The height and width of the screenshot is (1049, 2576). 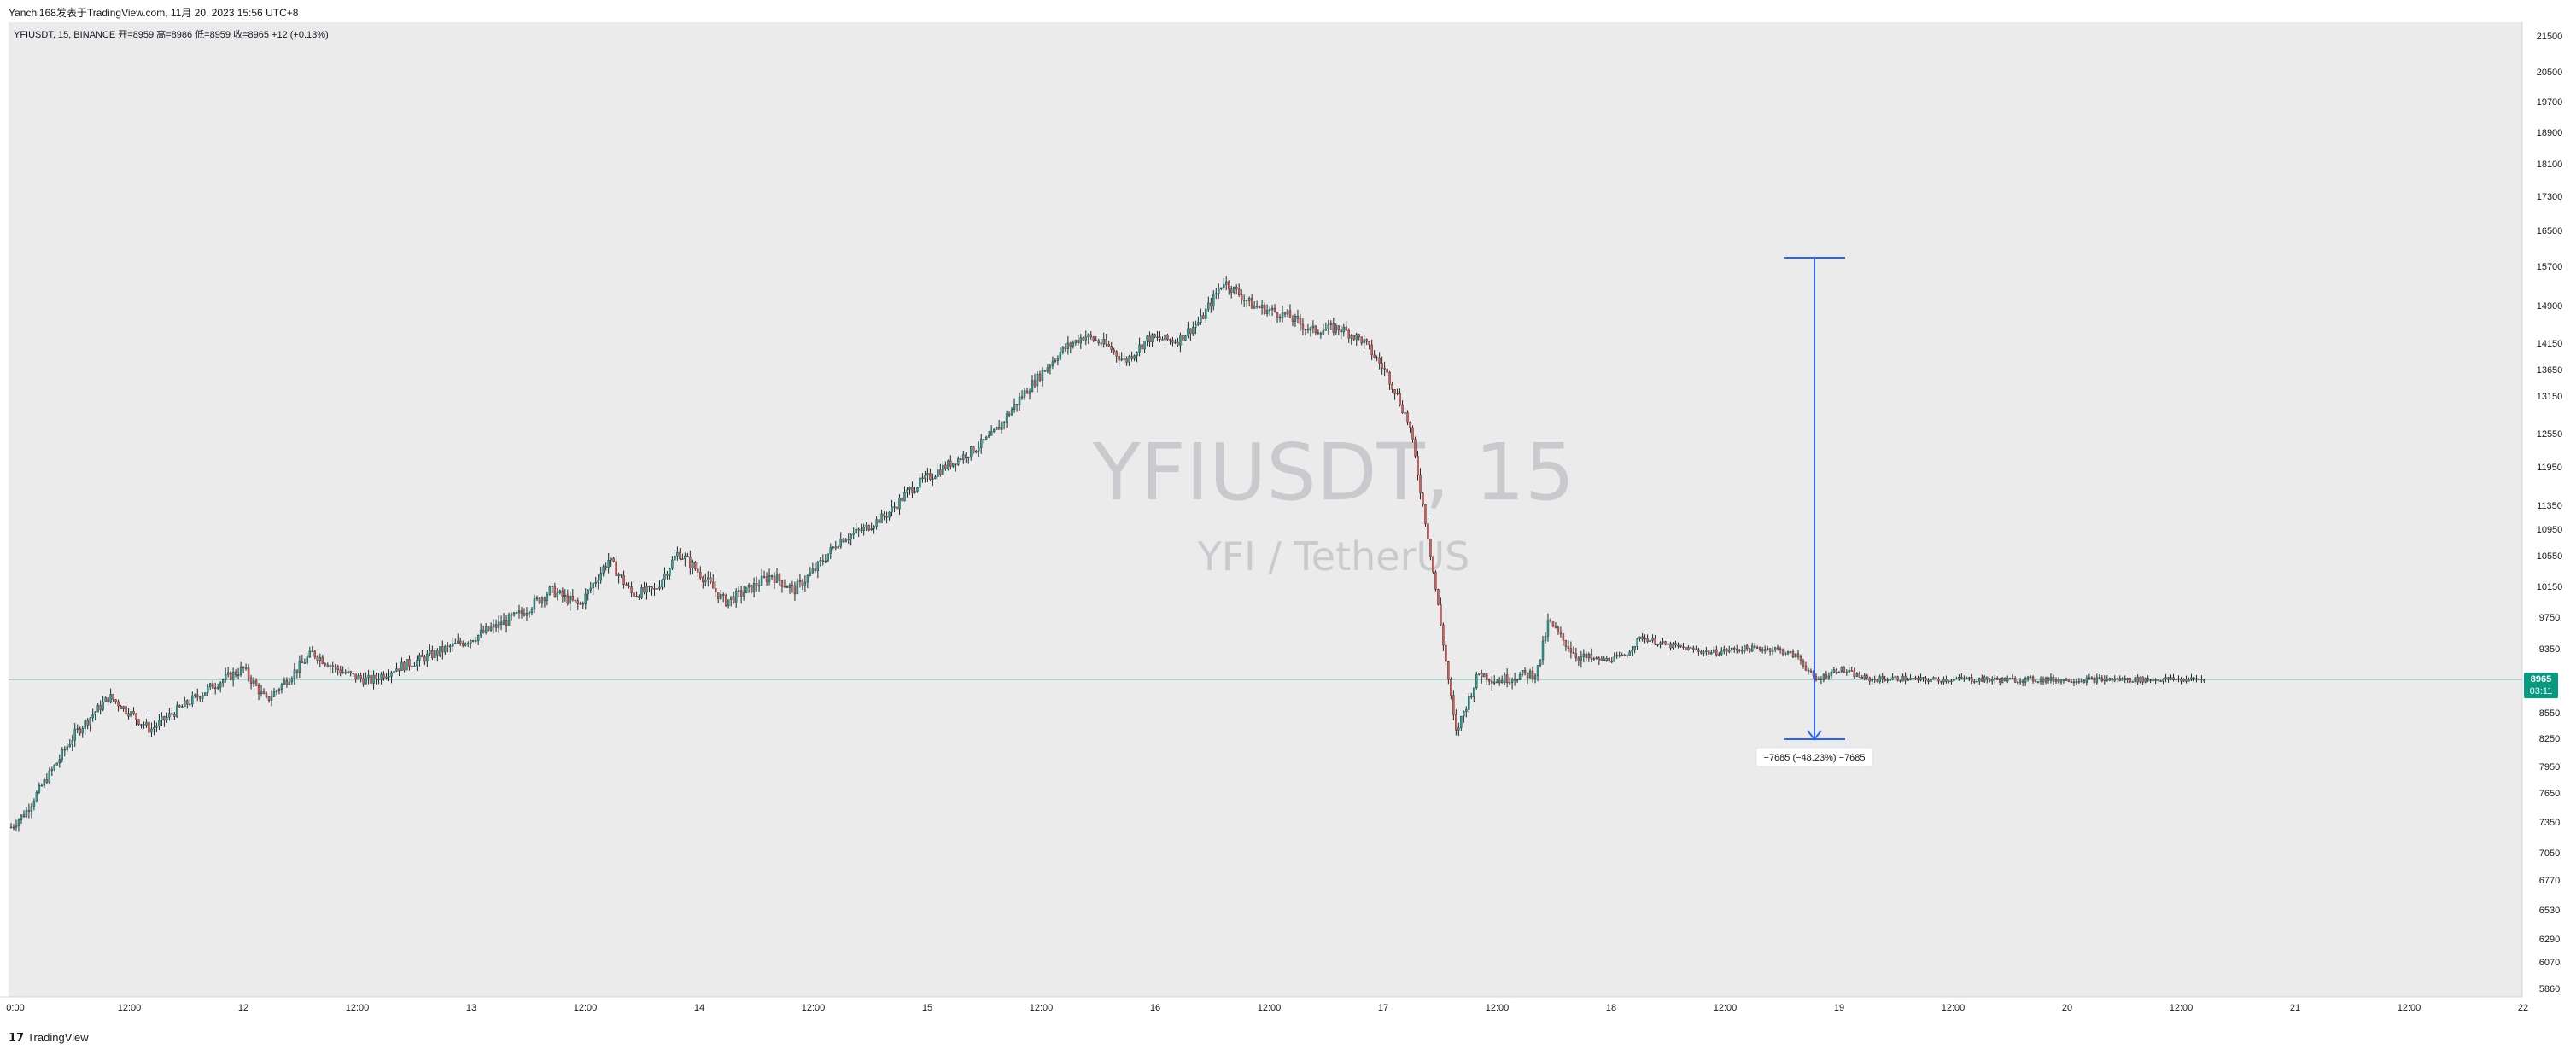 What do you see at coordinates (2550, 267) in the screenshot?
I see `price-tick-label: 15700` at bounding box center [2550, 267].